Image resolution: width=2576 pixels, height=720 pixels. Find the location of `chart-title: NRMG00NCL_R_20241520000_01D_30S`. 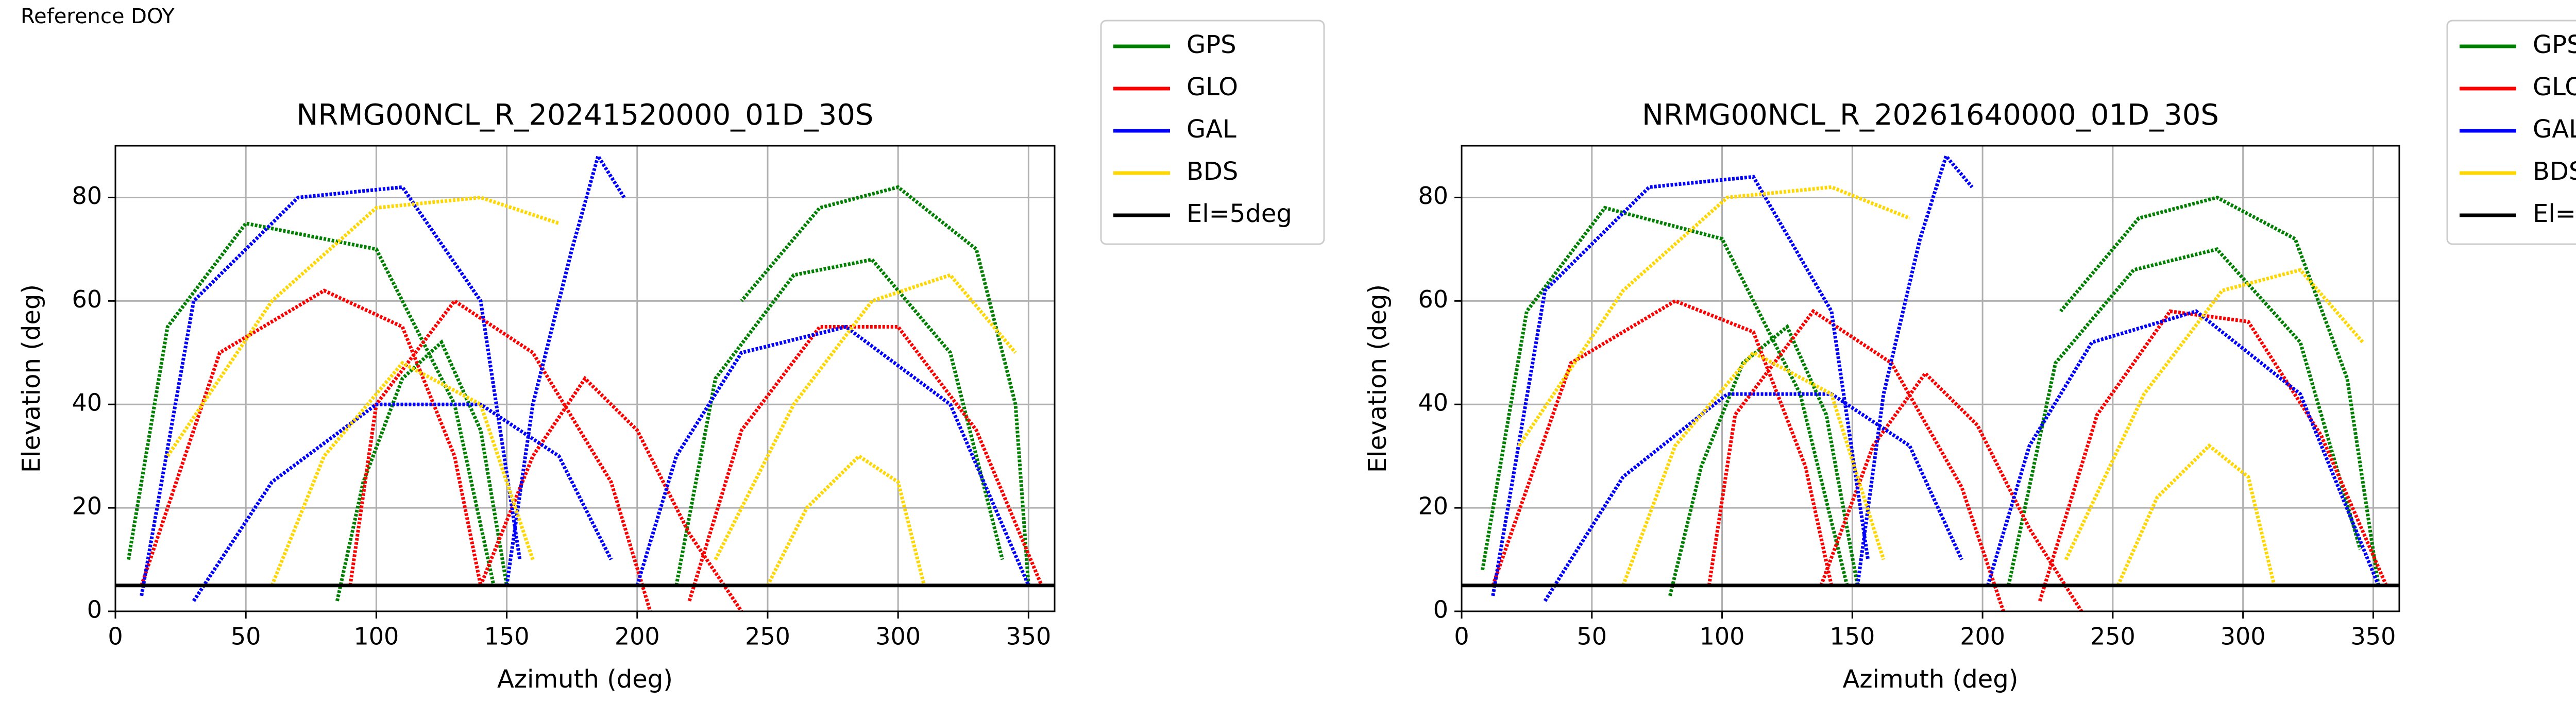

chart-title: NRMG00NCL_R_20241520000_01D_30S is located at coordinates (585, 115).